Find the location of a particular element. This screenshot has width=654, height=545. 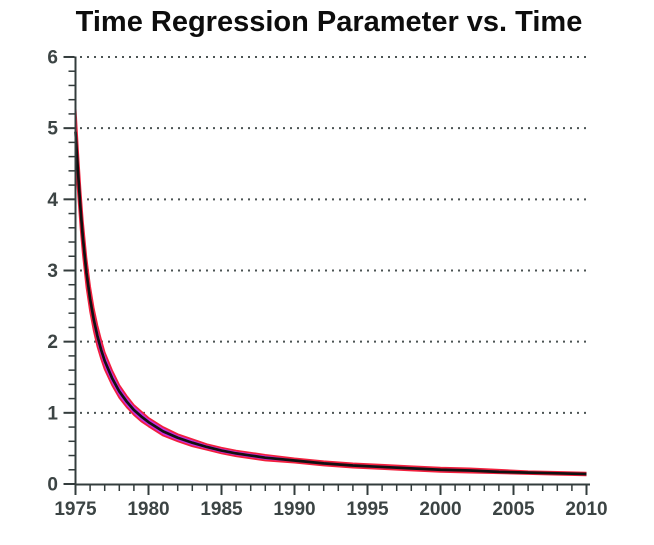

y-tick-label-1: 1 is located at coordinates (52, 413).